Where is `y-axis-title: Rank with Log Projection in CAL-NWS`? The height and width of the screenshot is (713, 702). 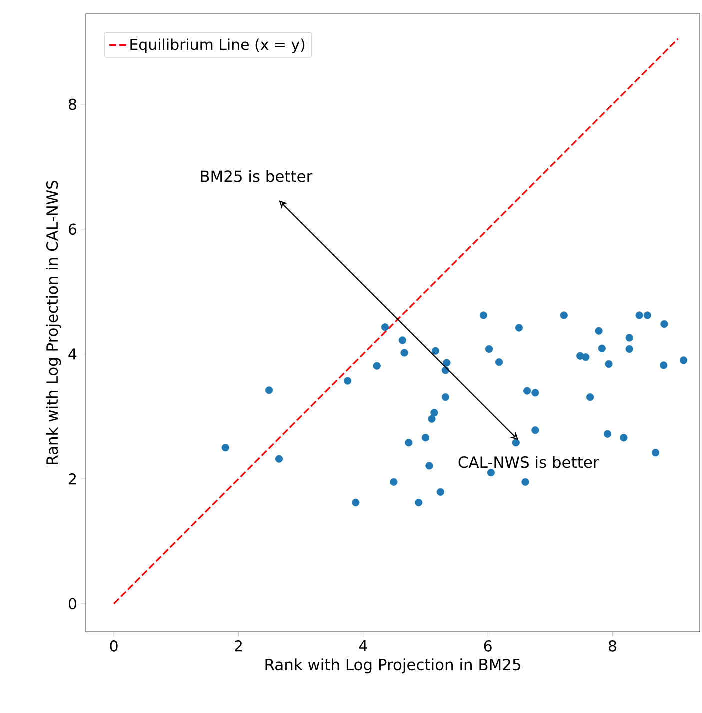 y-axis-title: Rank with Log Projection in CAL-NWS is located at coordinates (54, 322).